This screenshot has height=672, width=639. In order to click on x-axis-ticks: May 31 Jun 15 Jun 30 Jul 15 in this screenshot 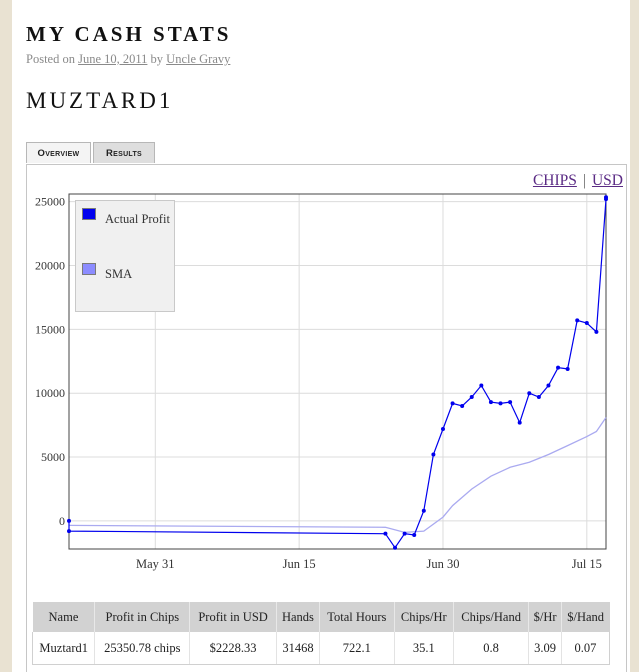, I will do `click(369, 564)`.